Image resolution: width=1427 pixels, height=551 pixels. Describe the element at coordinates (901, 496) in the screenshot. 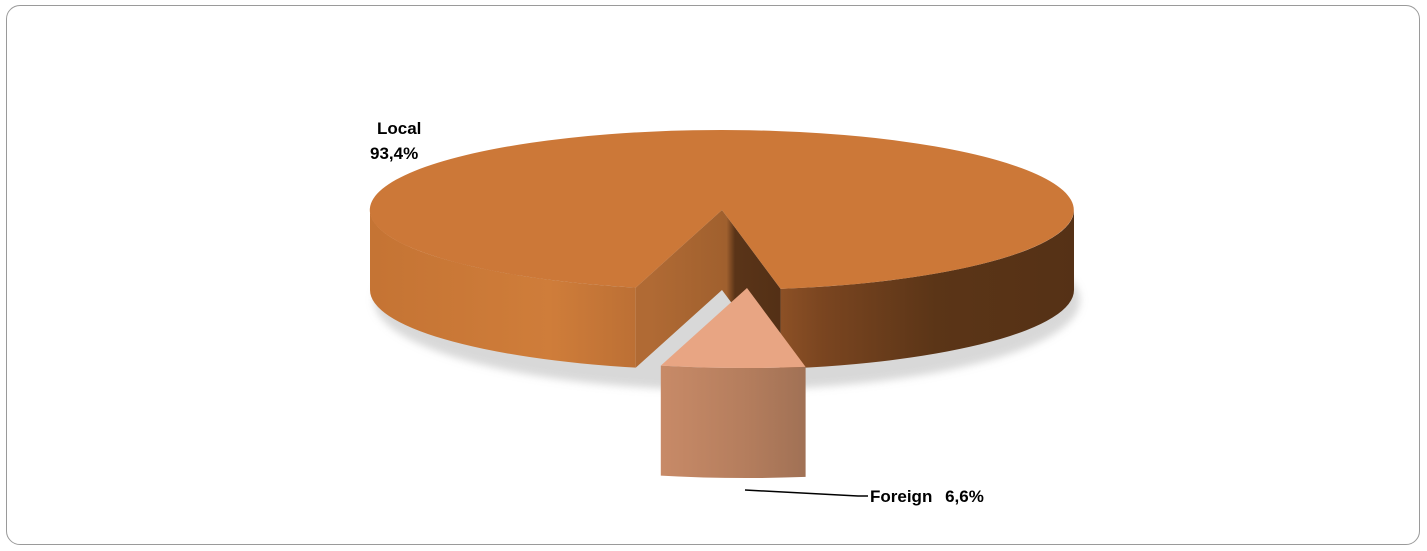

I see `foreign-label-name: Foreign` at that location.